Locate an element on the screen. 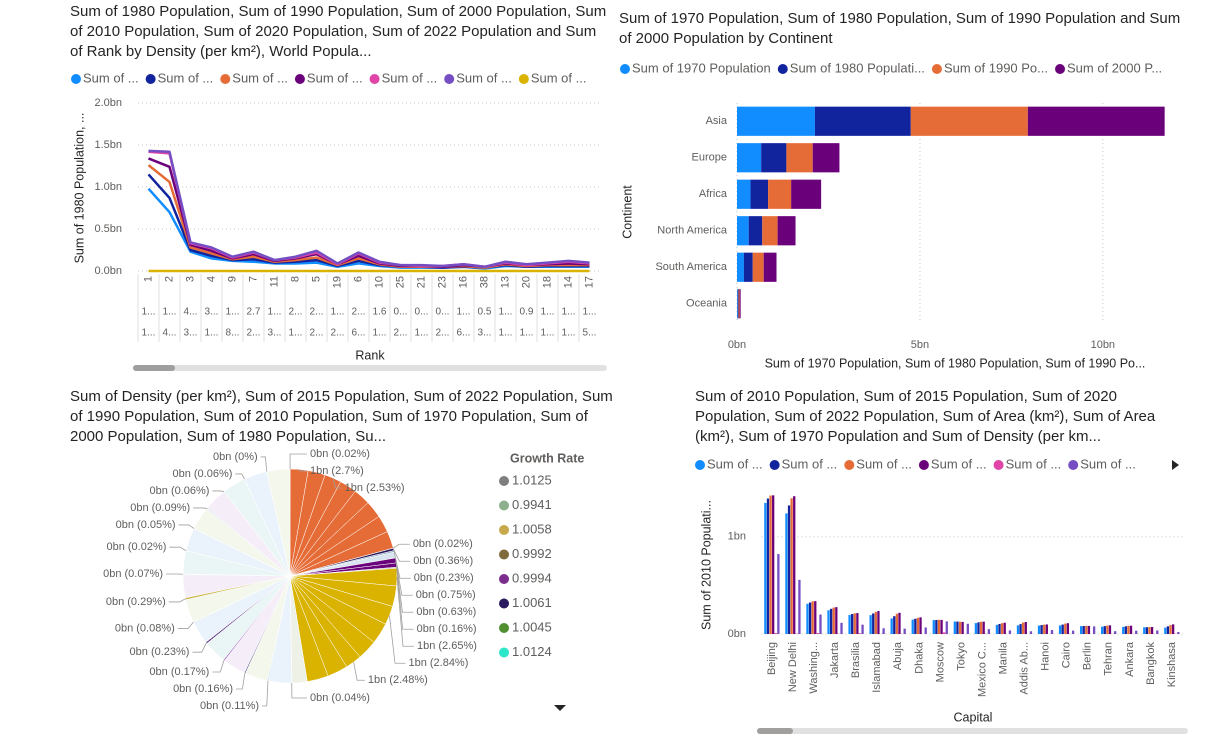 Image resolution: width=1206 pixels, height=739 pixels. y-tick-label: South America is located at coordinates (691, 267).